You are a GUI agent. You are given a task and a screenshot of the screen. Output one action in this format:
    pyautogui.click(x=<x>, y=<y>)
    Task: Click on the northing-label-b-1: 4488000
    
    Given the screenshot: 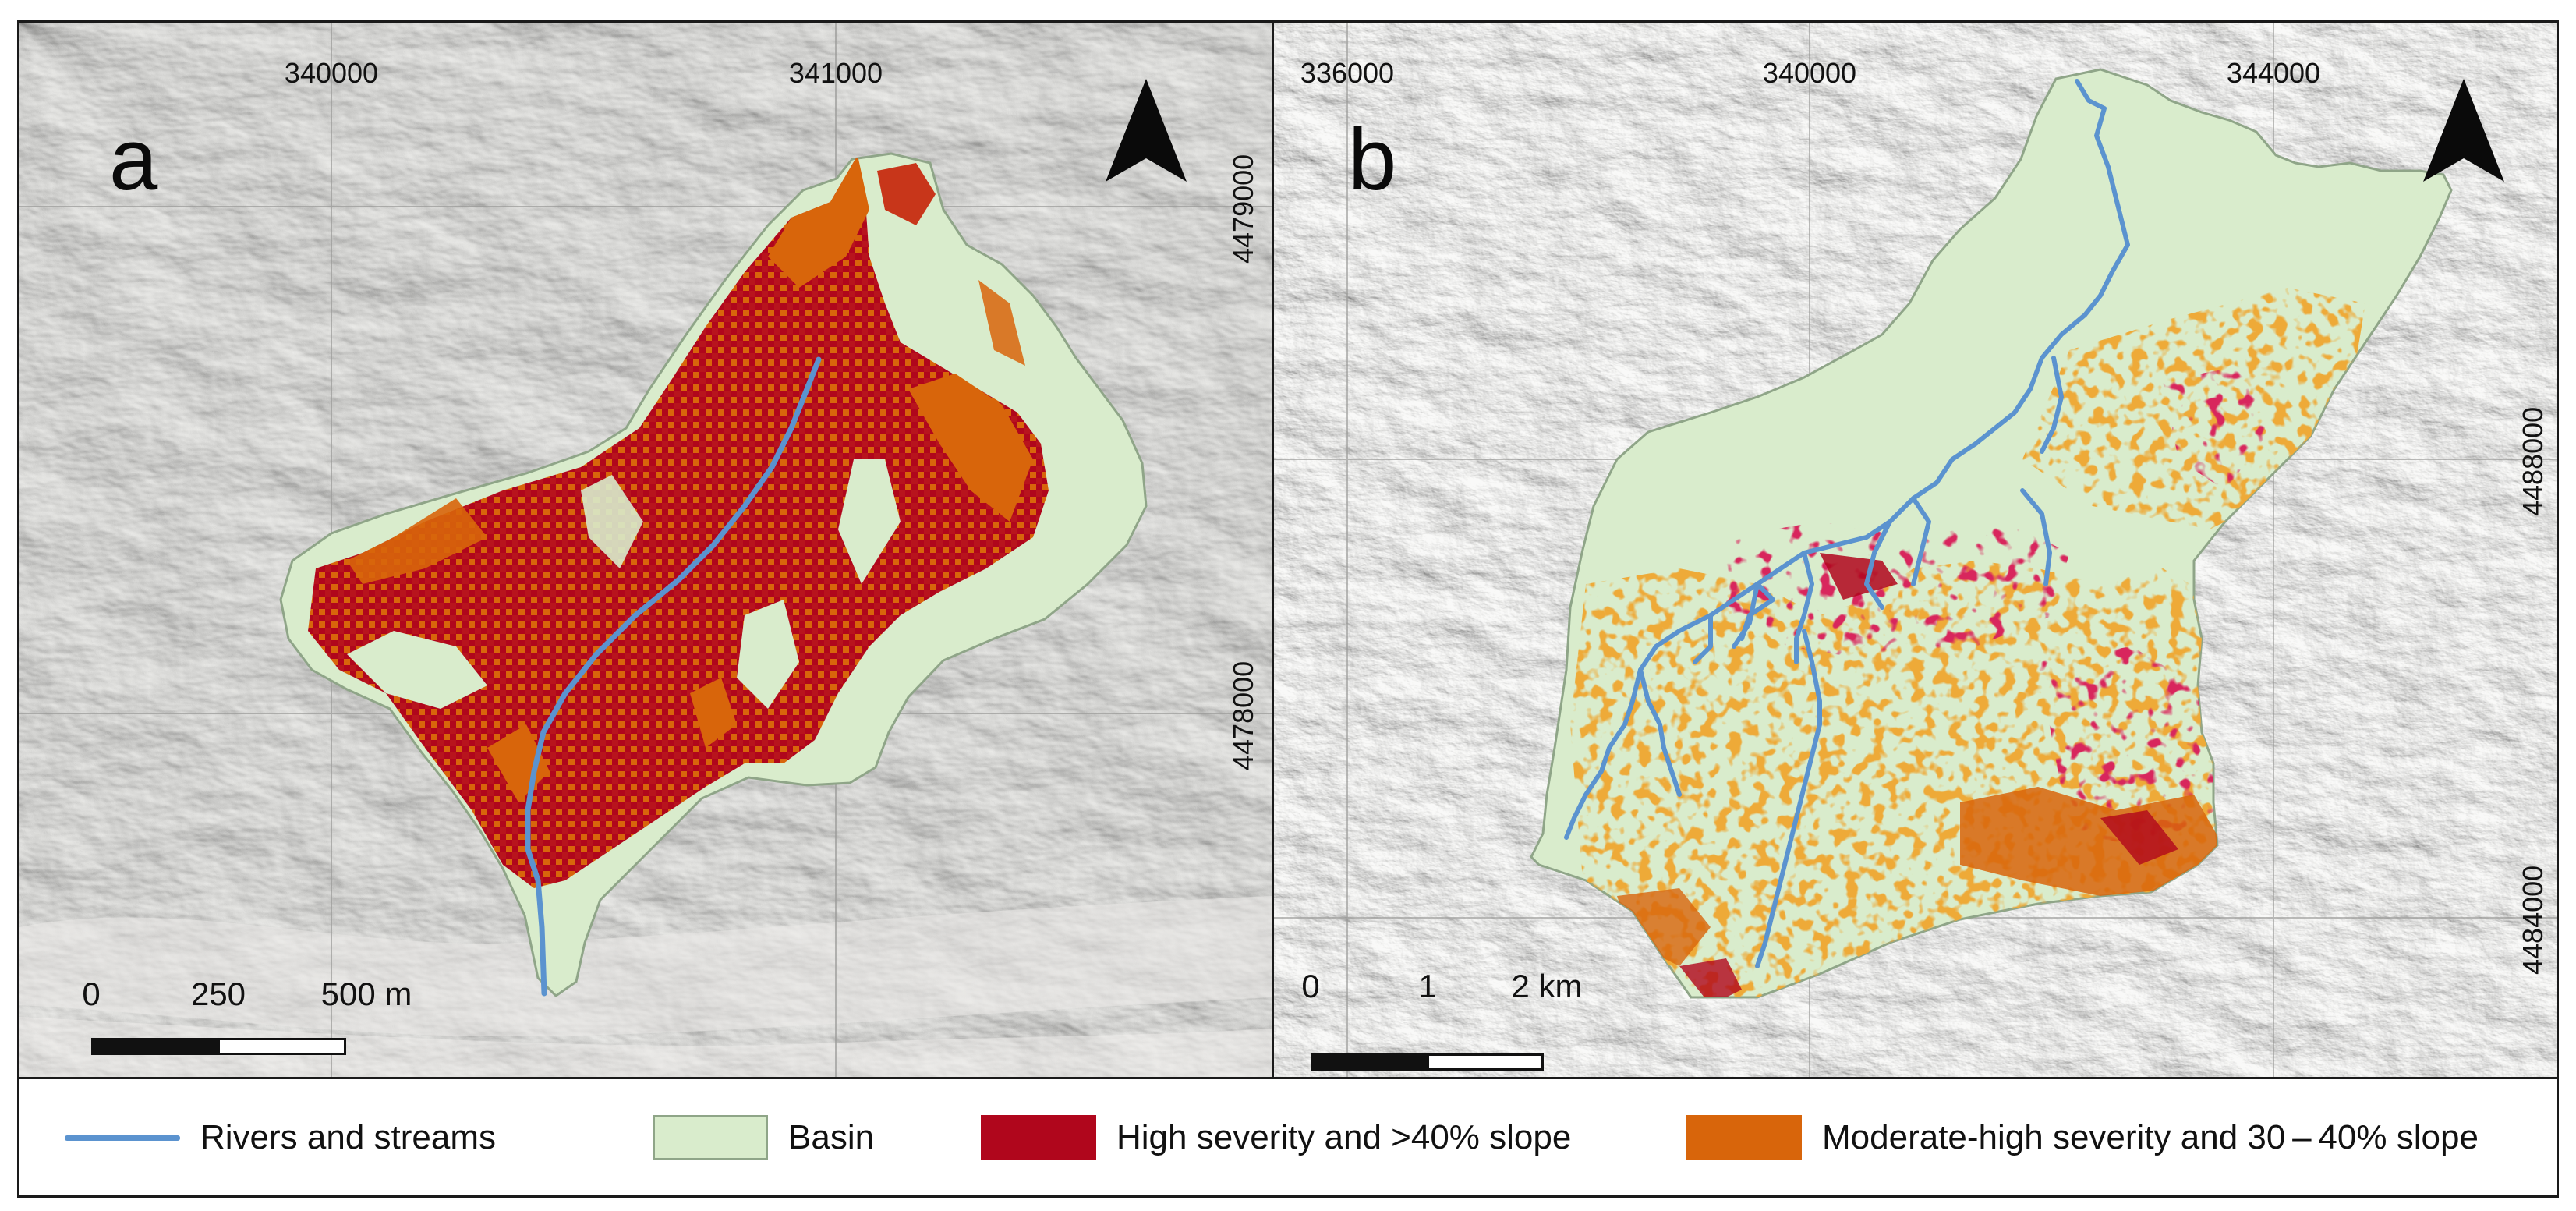 What is the action you would take?
    pyautogui.click(x=2533, y=461)
    